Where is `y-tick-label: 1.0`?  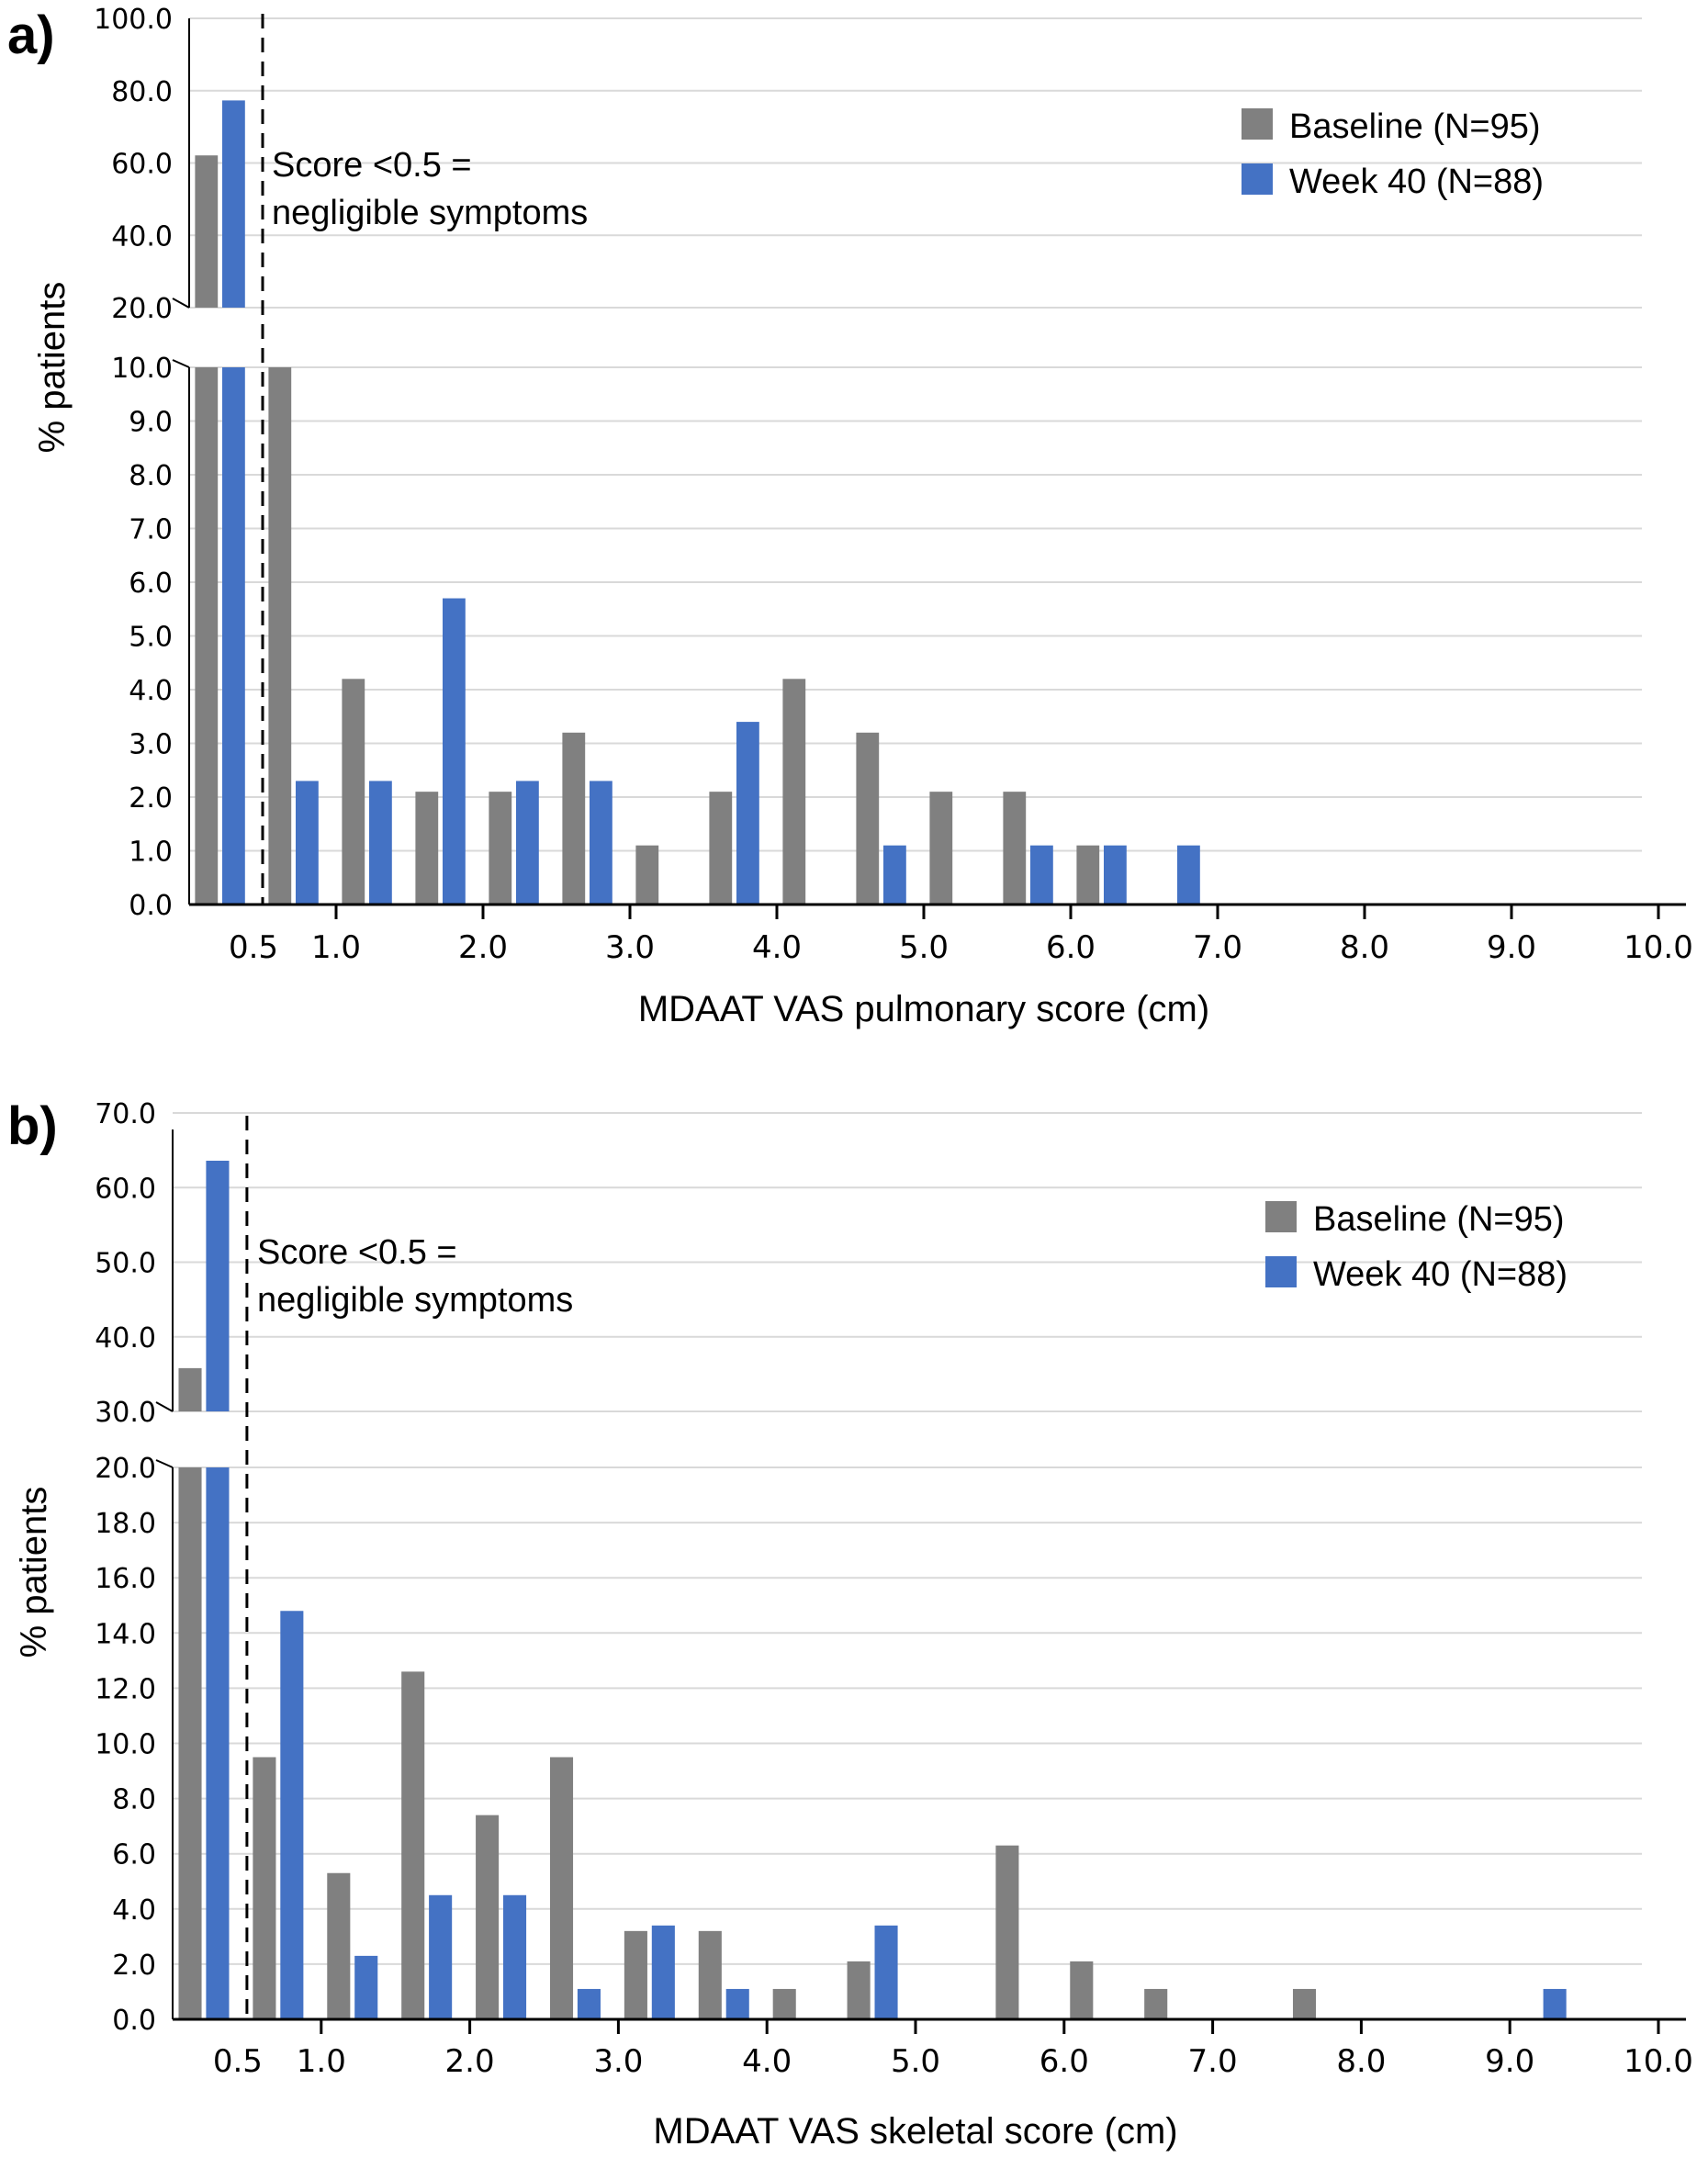 y-tick-label: 1.0 is located at coordinates (151, 853).